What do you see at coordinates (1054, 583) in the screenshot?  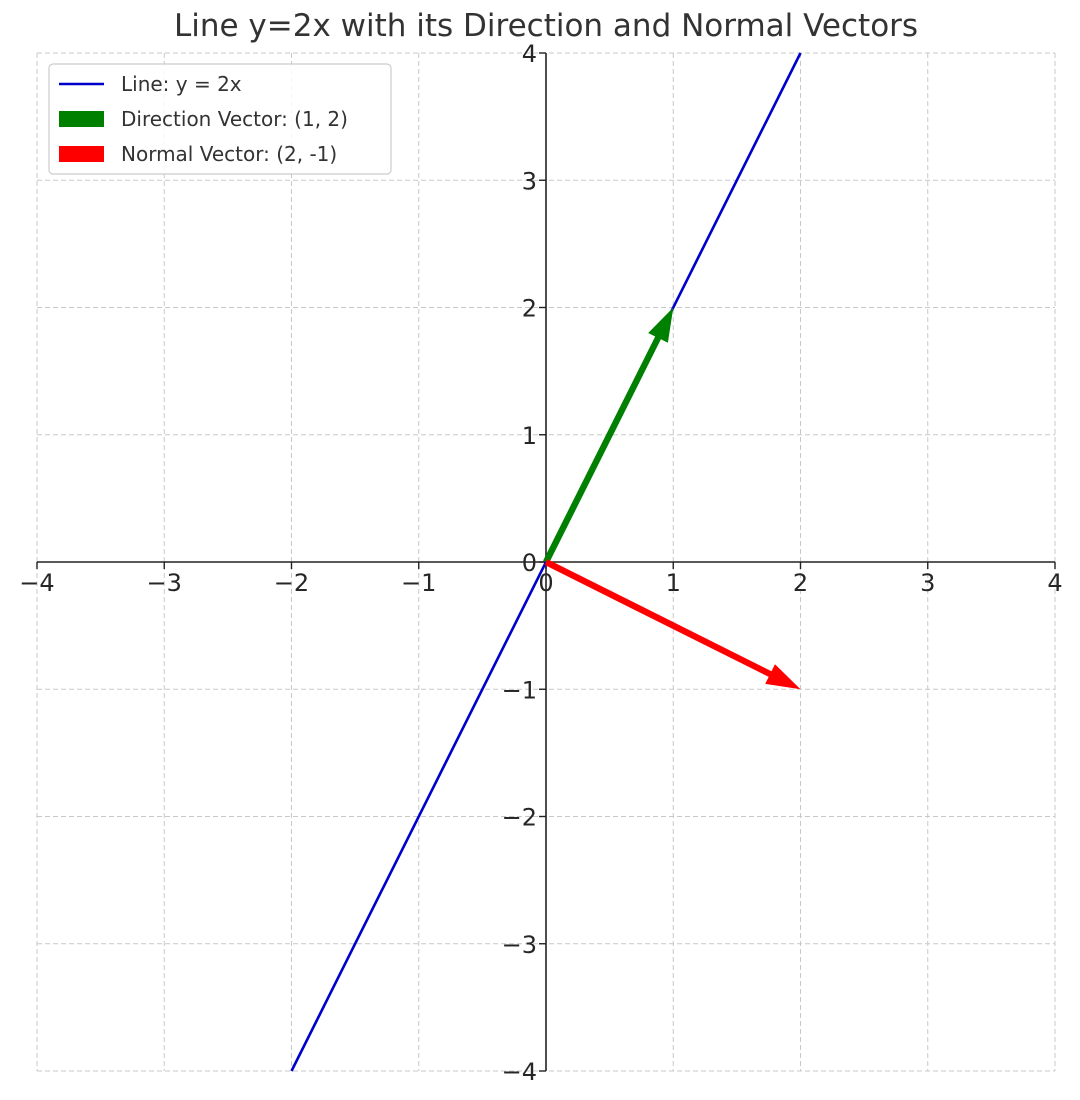 I see `x-tick-label: 4` at bounding box center [1054, 583].